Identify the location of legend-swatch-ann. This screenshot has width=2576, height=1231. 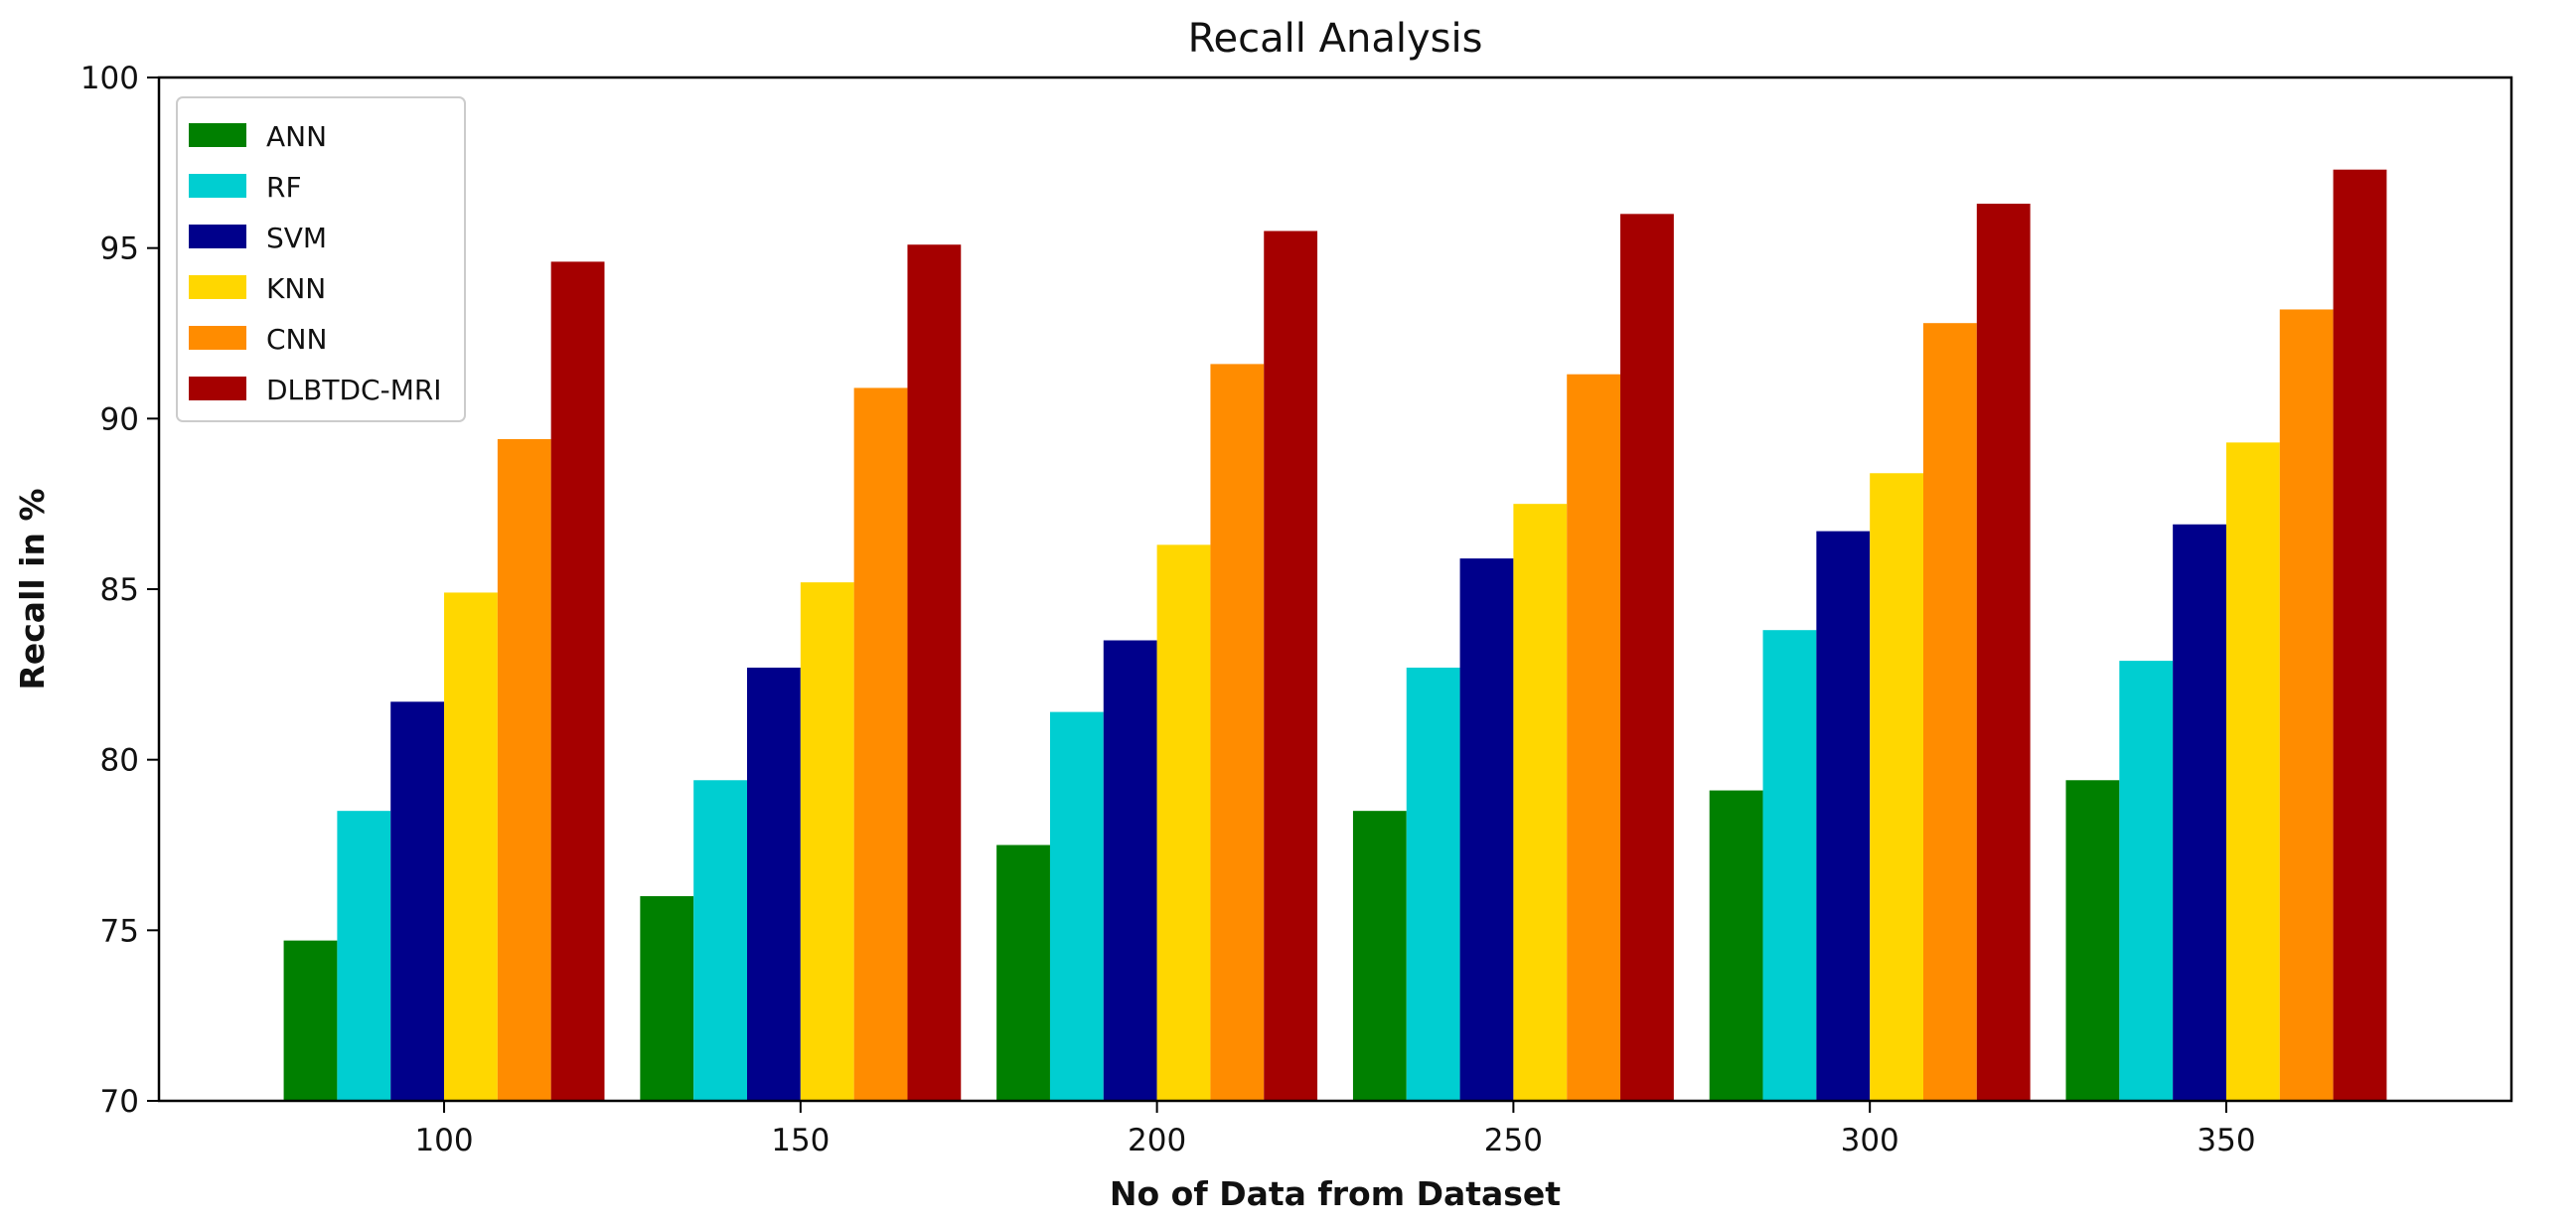
(217, 135).